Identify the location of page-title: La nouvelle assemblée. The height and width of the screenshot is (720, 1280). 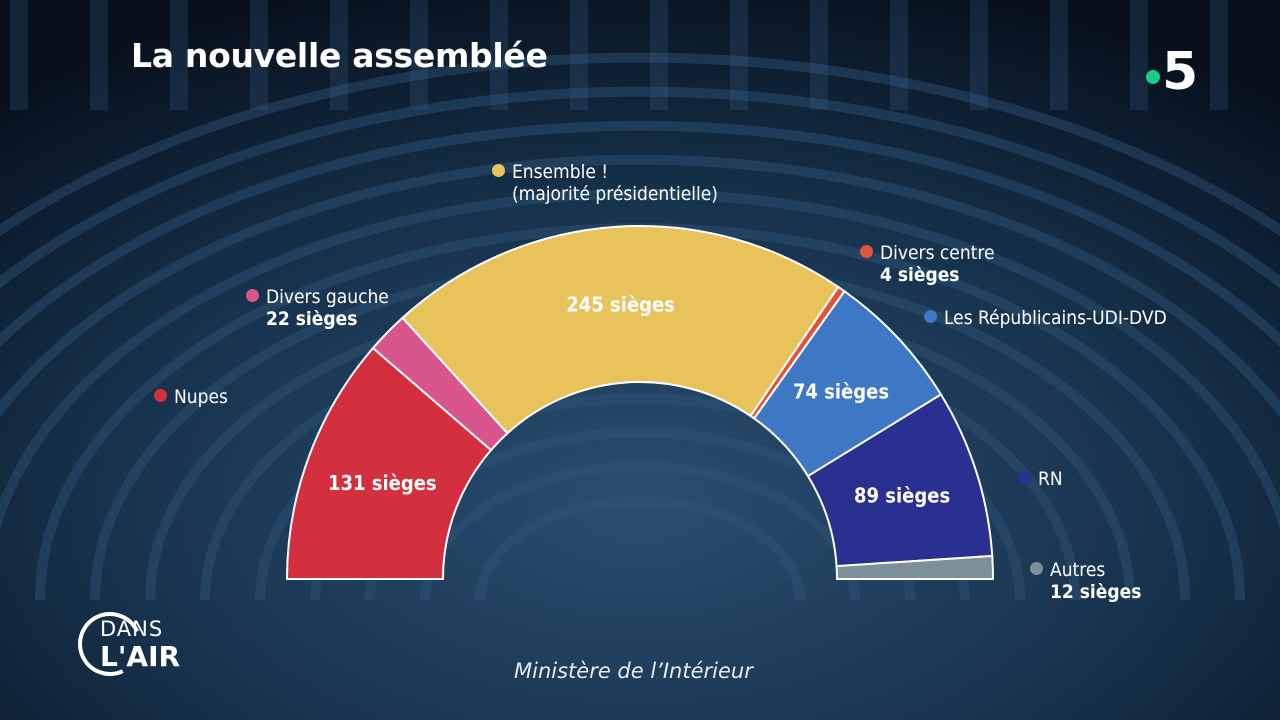
(339, 55).